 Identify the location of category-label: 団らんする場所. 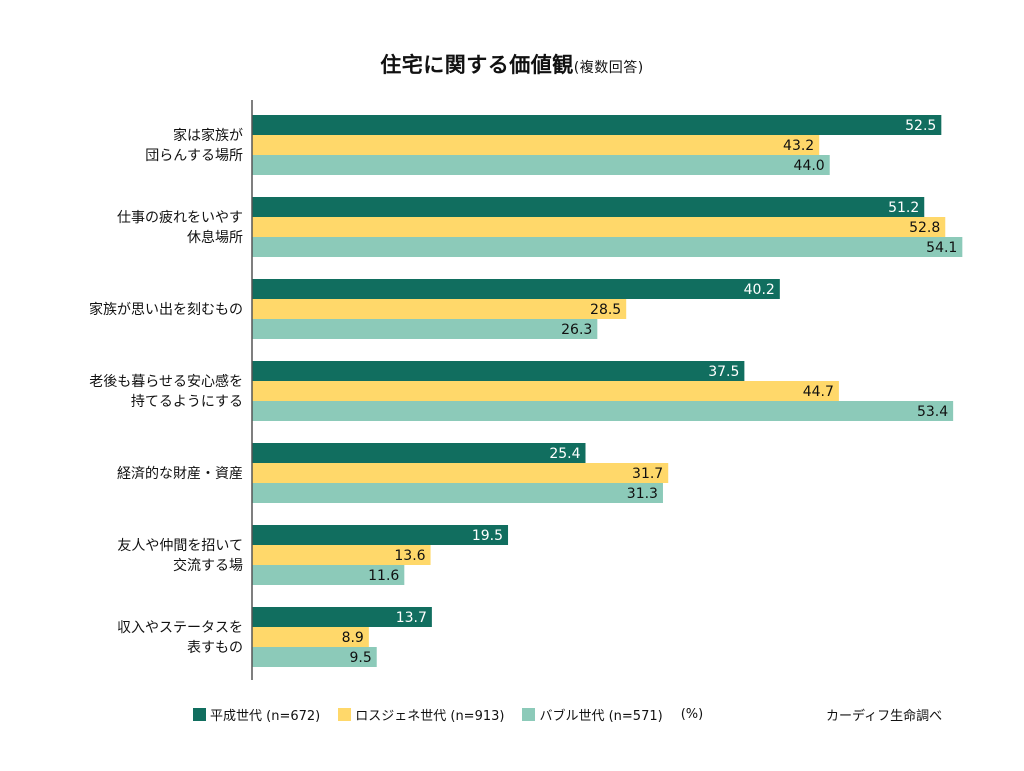
(194, 156).